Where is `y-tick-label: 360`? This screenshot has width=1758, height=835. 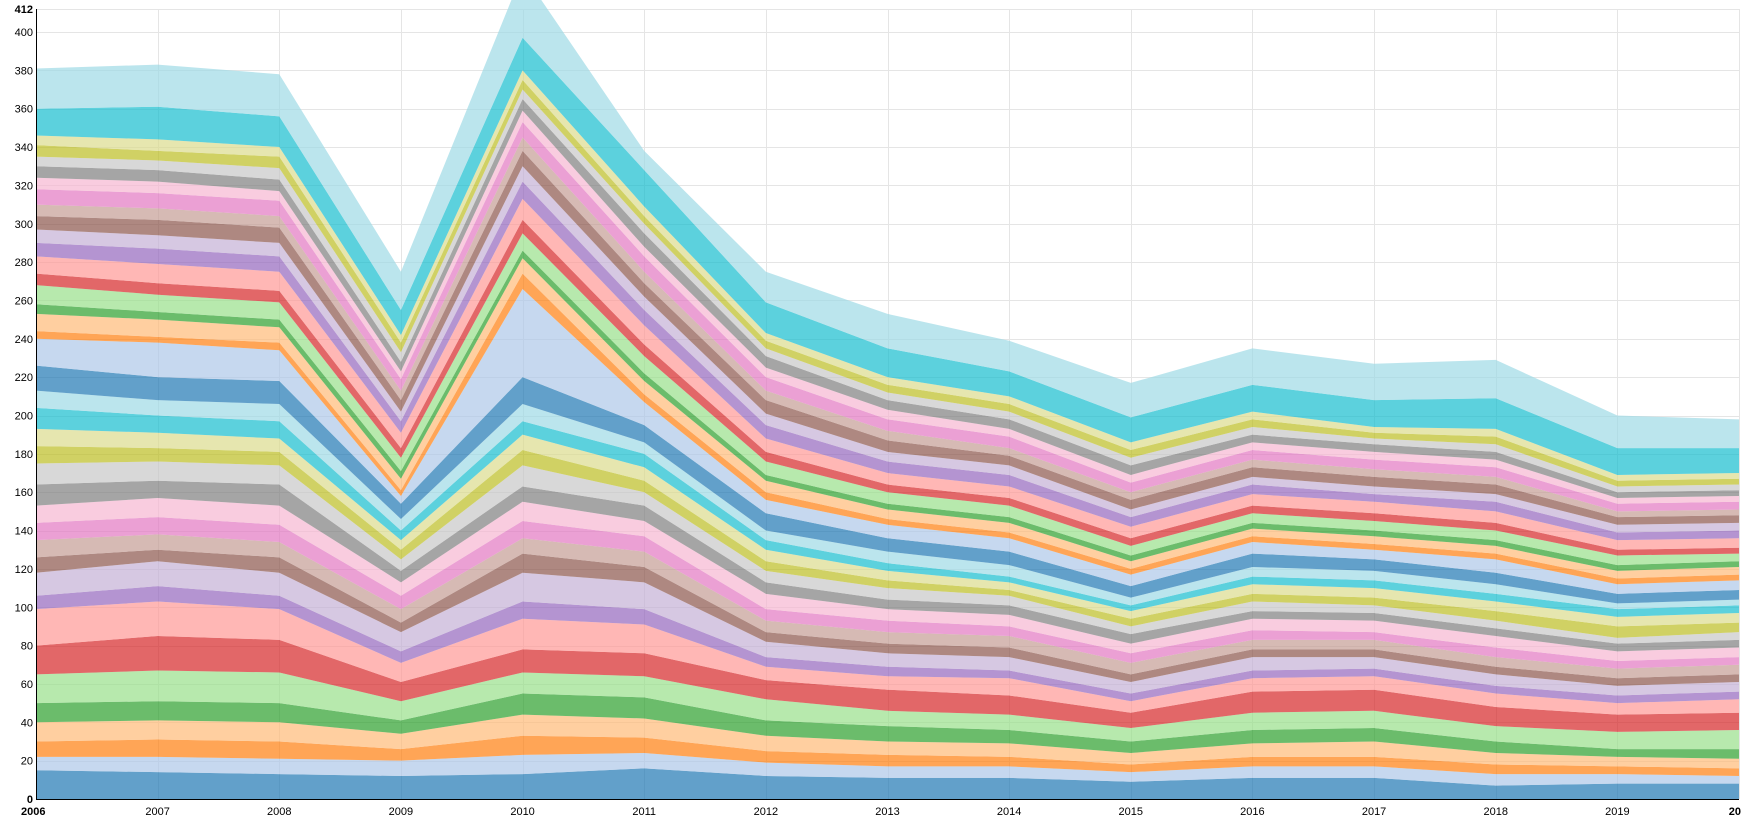
y-tick-label: 360 is located at coordinates (24, 110).